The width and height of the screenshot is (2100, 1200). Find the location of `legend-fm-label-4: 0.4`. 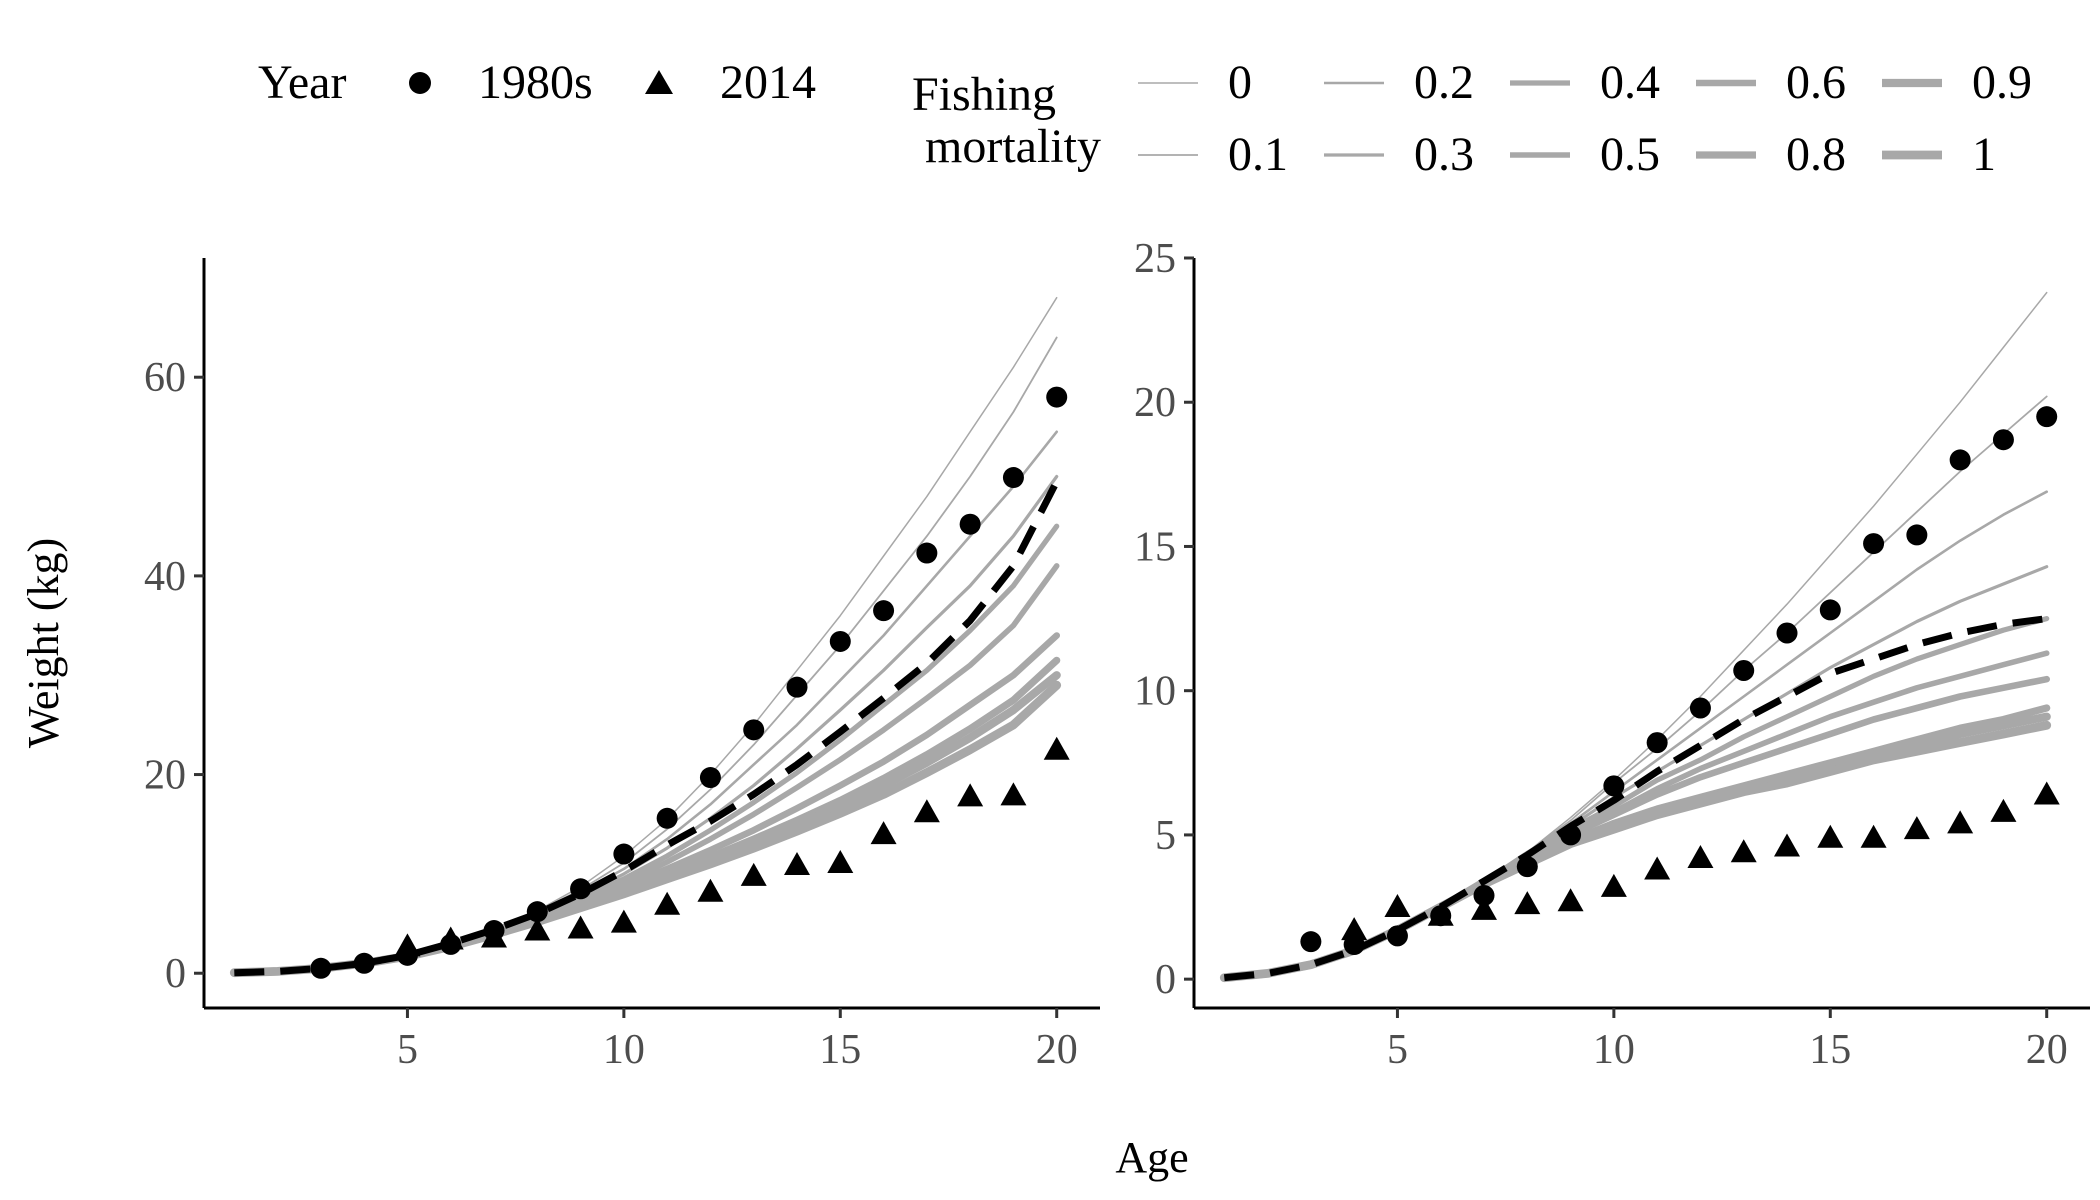

legend-fm-label-4: 0.4 is located at coordinates (1630, 82).